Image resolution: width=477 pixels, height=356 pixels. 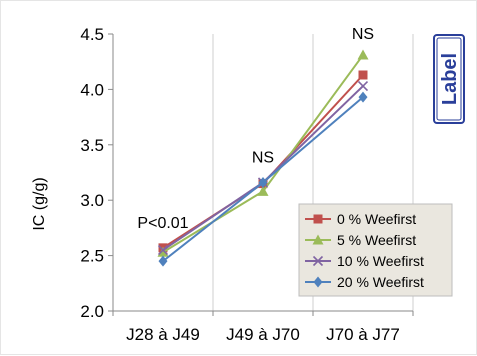 What do you see at coordinates (92, 145) in the screenshot?
I see `y-tick-label: 3.5` at bounding box center [92, 145].